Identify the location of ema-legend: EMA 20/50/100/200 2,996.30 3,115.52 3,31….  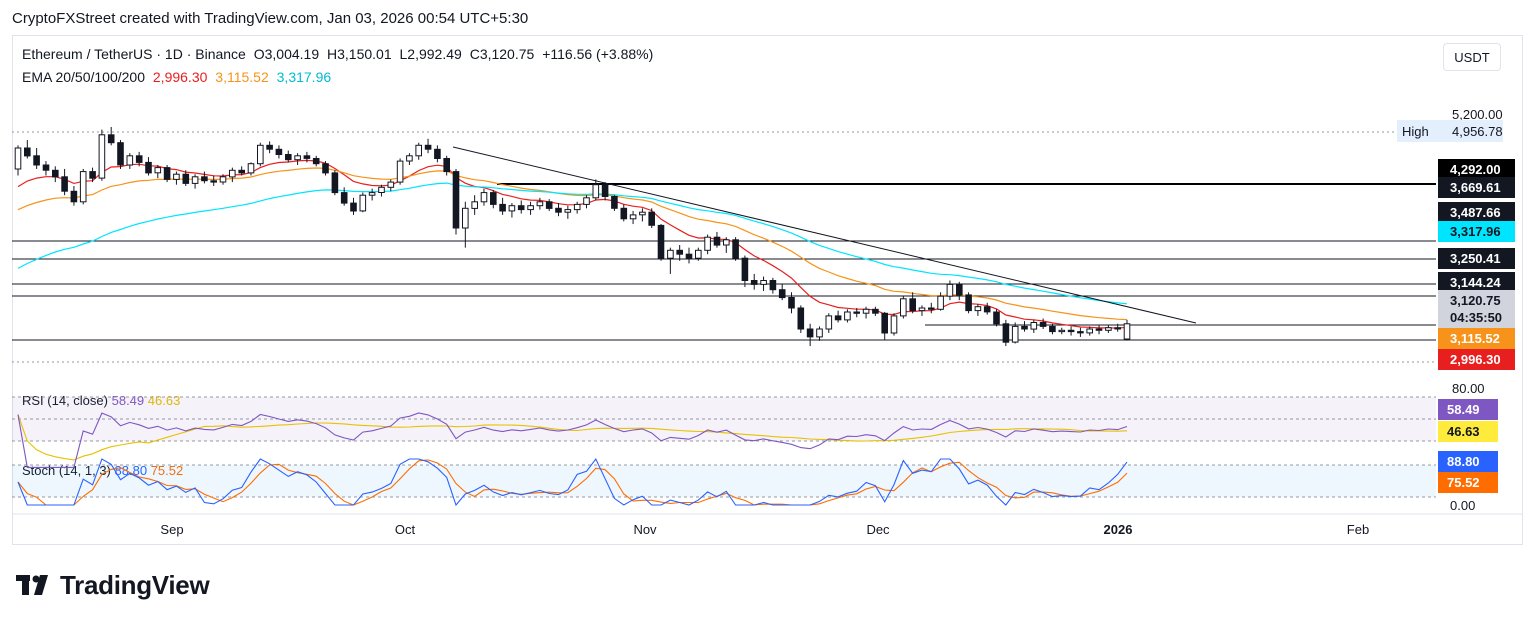
(178, 77).